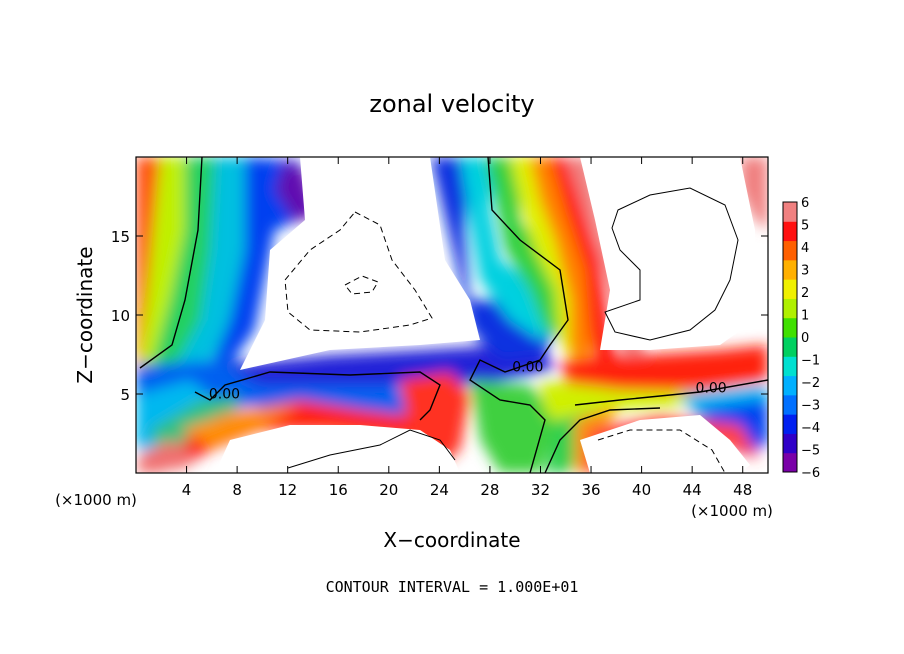 The image size is (904, 654). What do you see at coordinates (664, 372) in the screenshot?
I see `field-right-red` at bounding box center [664, 372].